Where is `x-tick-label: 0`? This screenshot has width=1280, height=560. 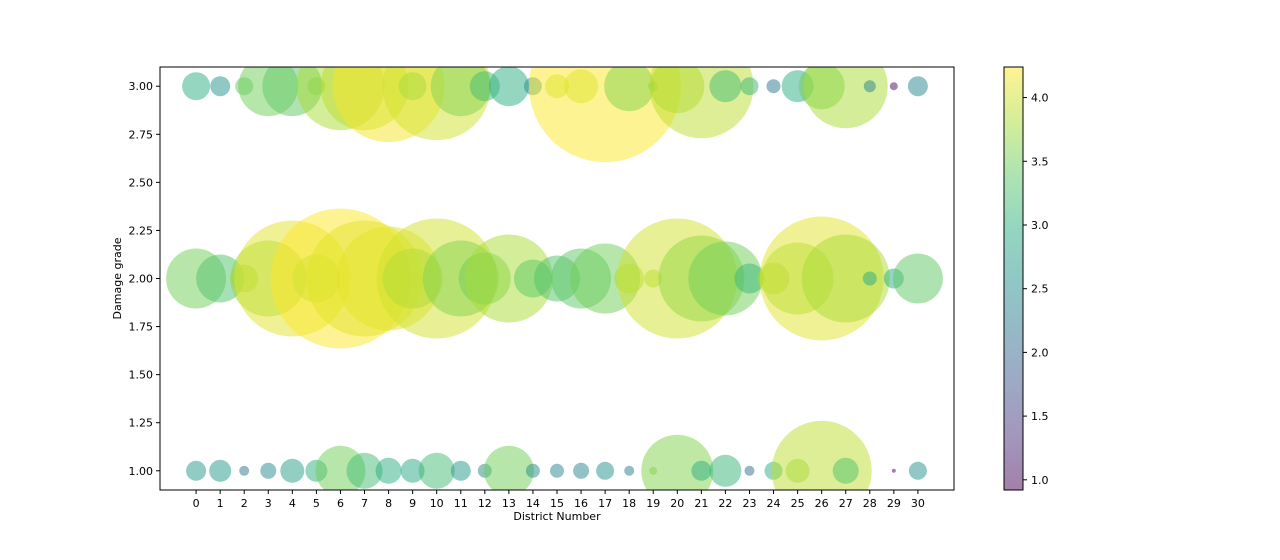
x-tick-label: 0 is located at coordinates (196, 503).